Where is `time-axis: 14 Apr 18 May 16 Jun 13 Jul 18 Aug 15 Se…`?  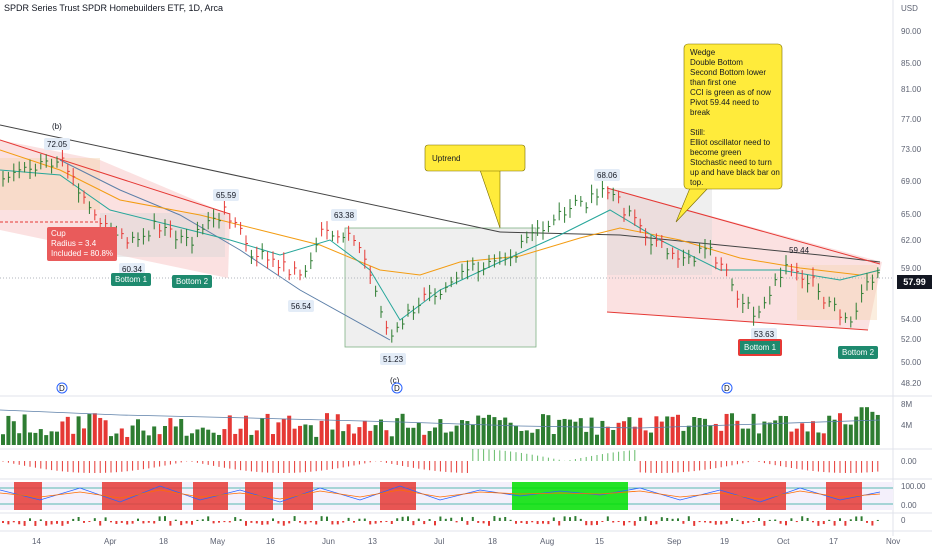
time-axis: 14 Apr 18 May 16 Jun 13 Jul 18 Aug 15 Se… is located at coordinates (466, 541).